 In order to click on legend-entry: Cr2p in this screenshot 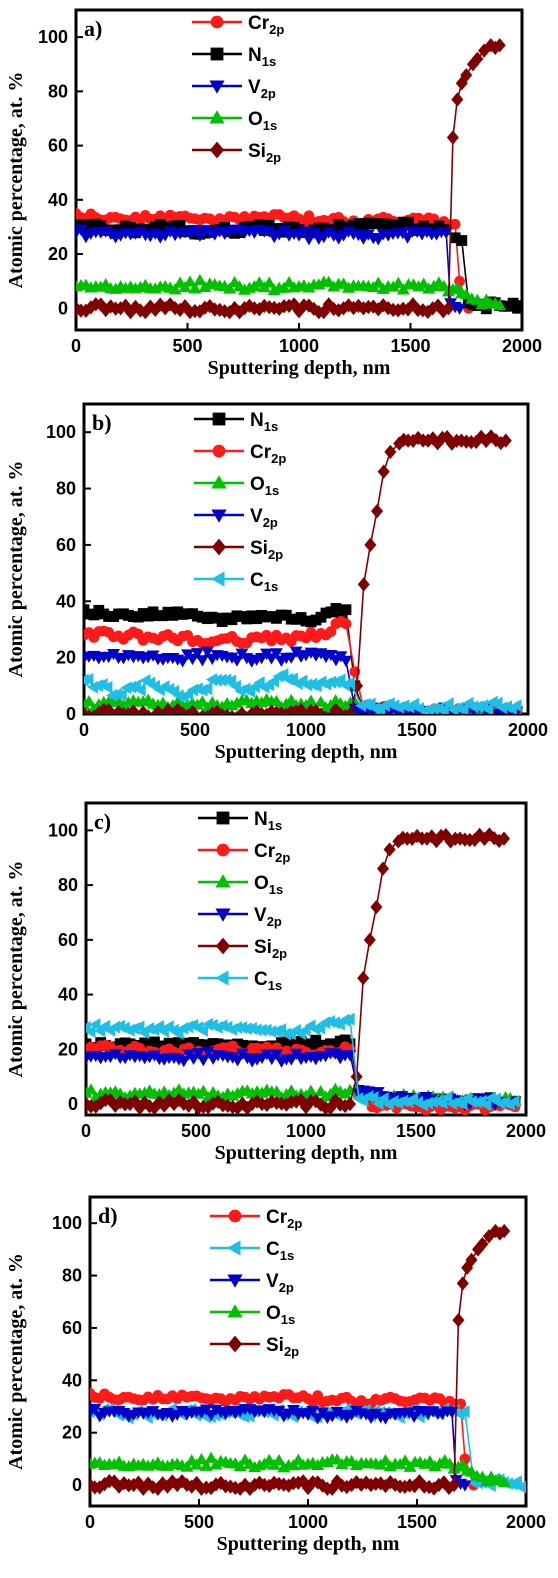, I will do `click(266, 25)`.